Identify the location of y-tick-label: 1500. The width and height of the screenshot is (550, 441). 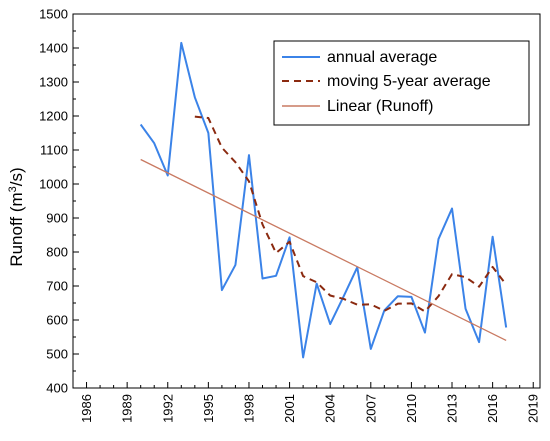
(53, 14).